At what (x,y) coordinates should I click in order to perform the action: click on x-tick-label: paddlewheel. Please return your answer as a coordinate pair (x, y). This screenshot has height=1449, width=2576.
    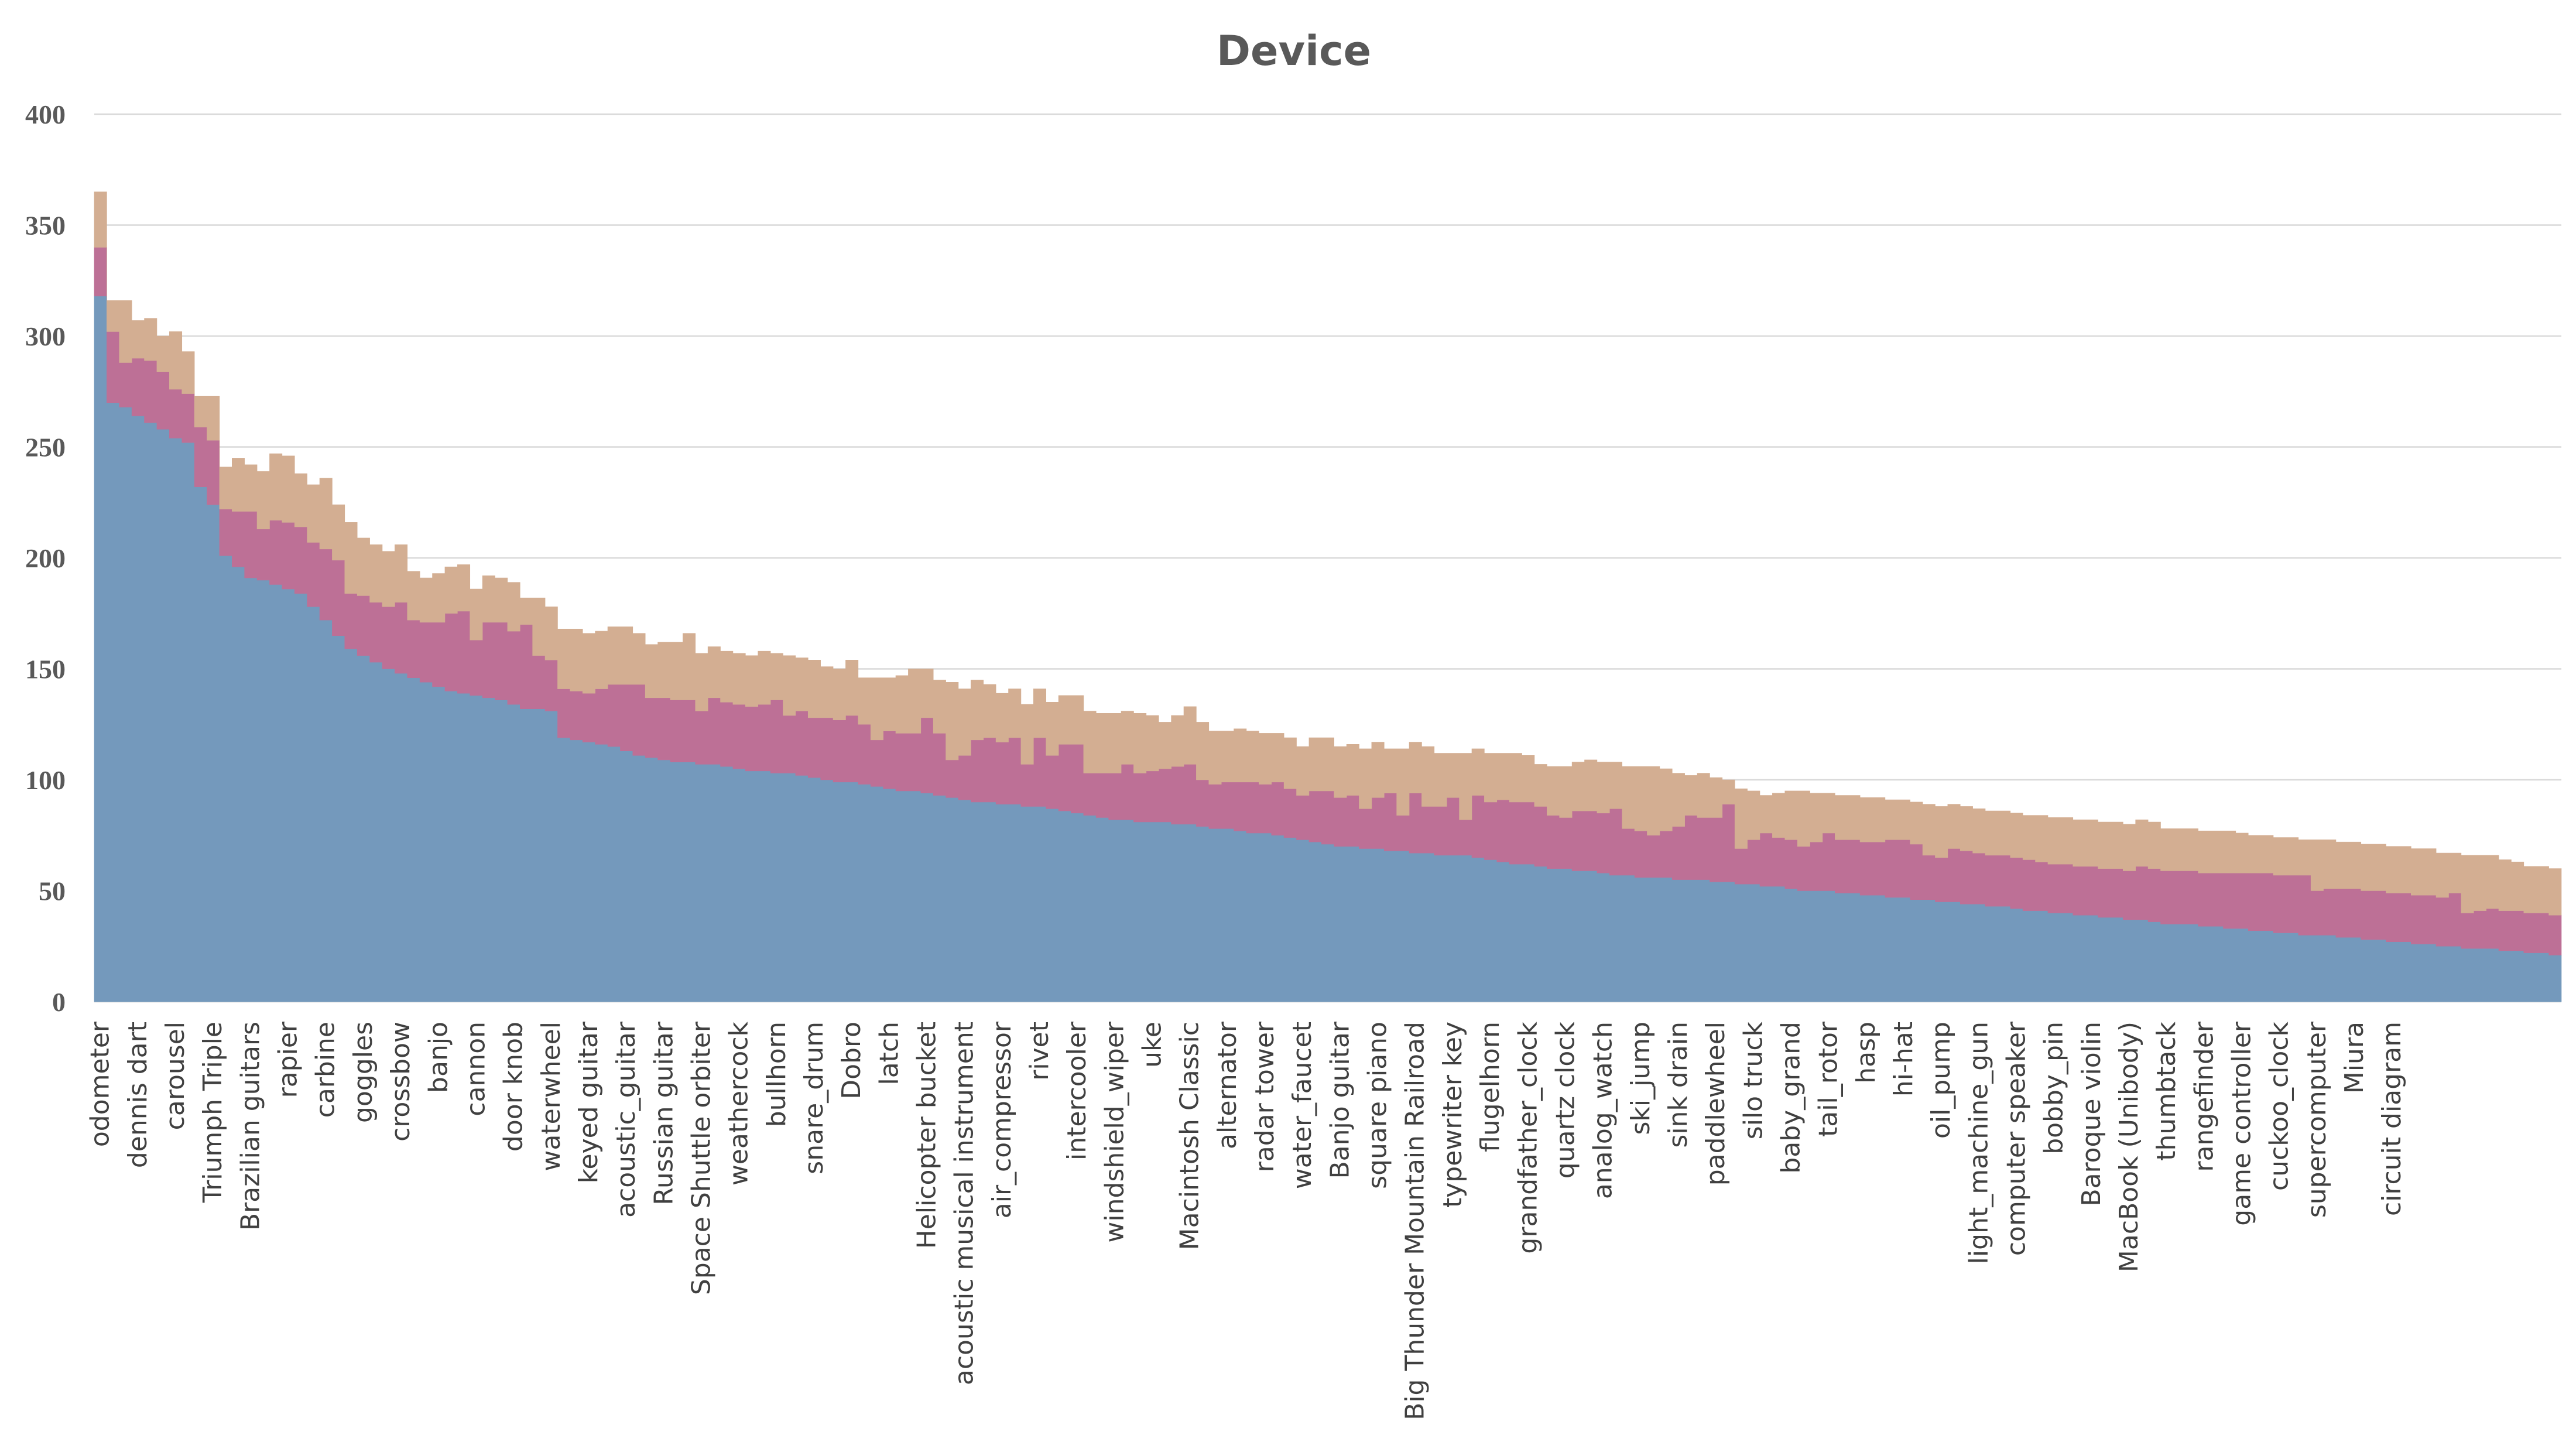
    Looking at the image, I should click on (1716, 1104).